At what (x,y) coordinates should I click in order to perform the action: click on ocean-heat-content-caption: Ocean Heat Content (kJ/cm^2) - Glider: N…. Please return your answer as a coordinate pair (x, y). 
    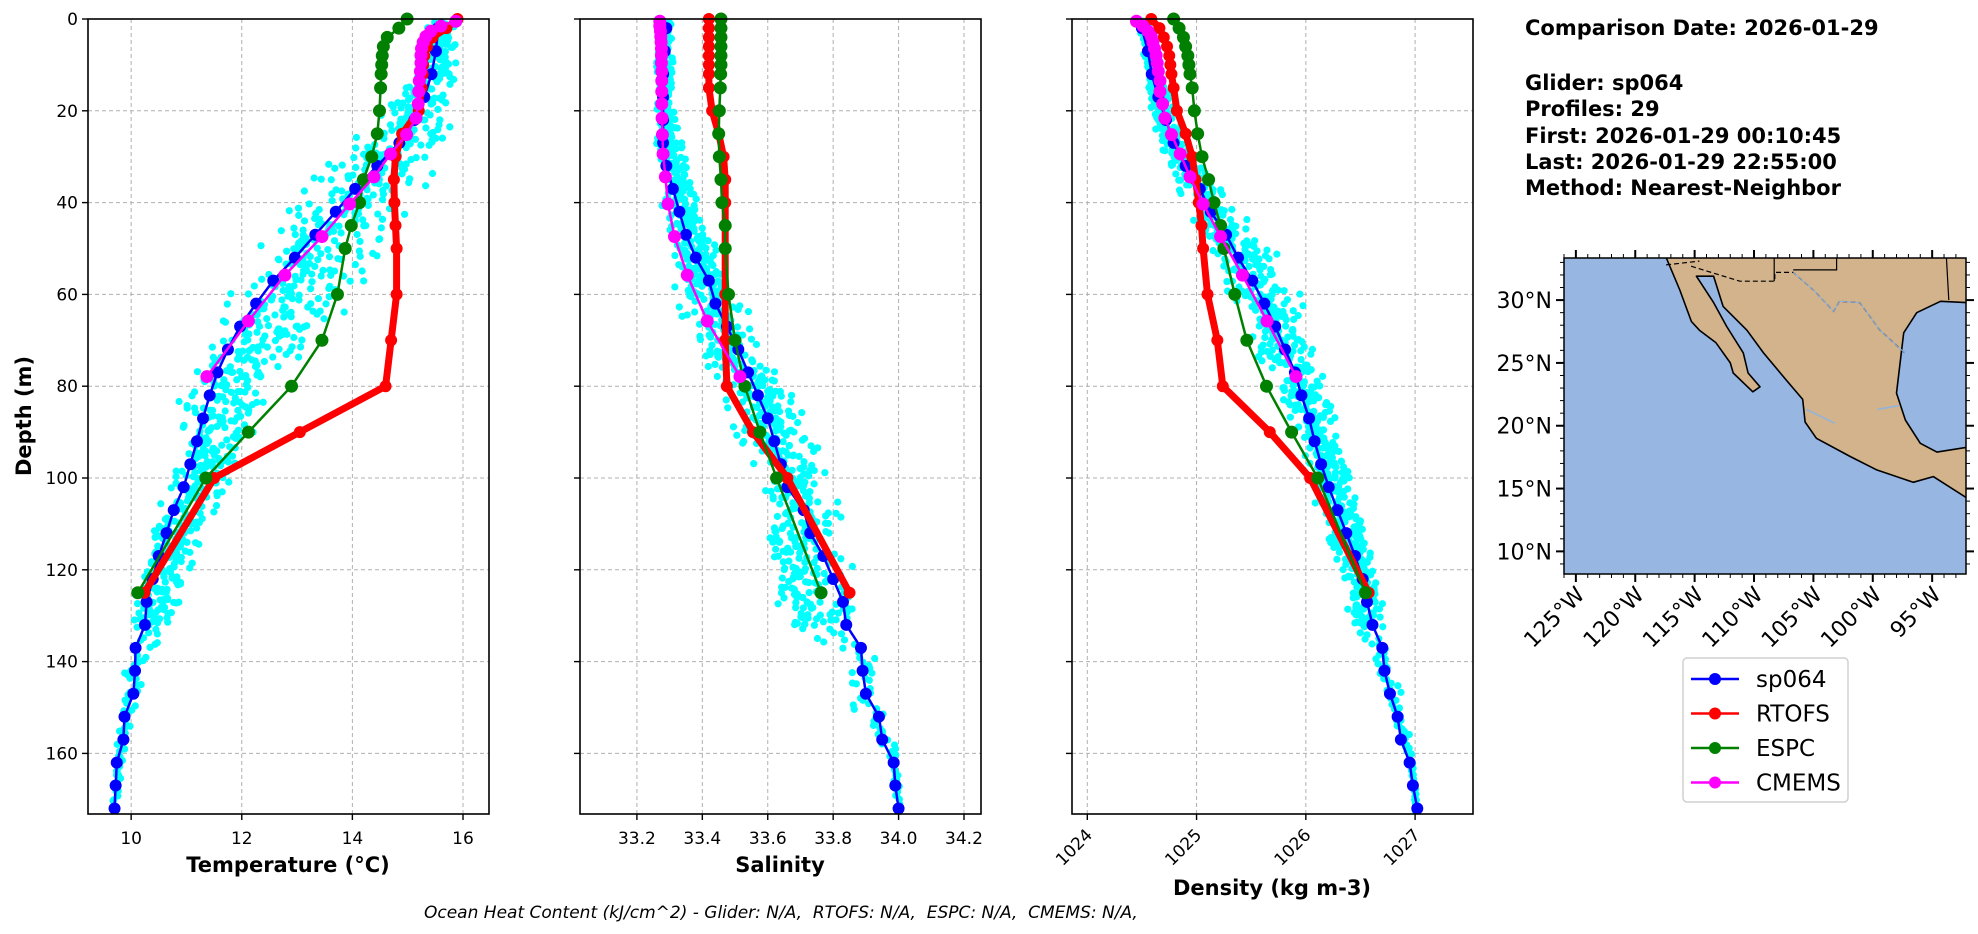
    Looking at the image, I should click on (781, 913).